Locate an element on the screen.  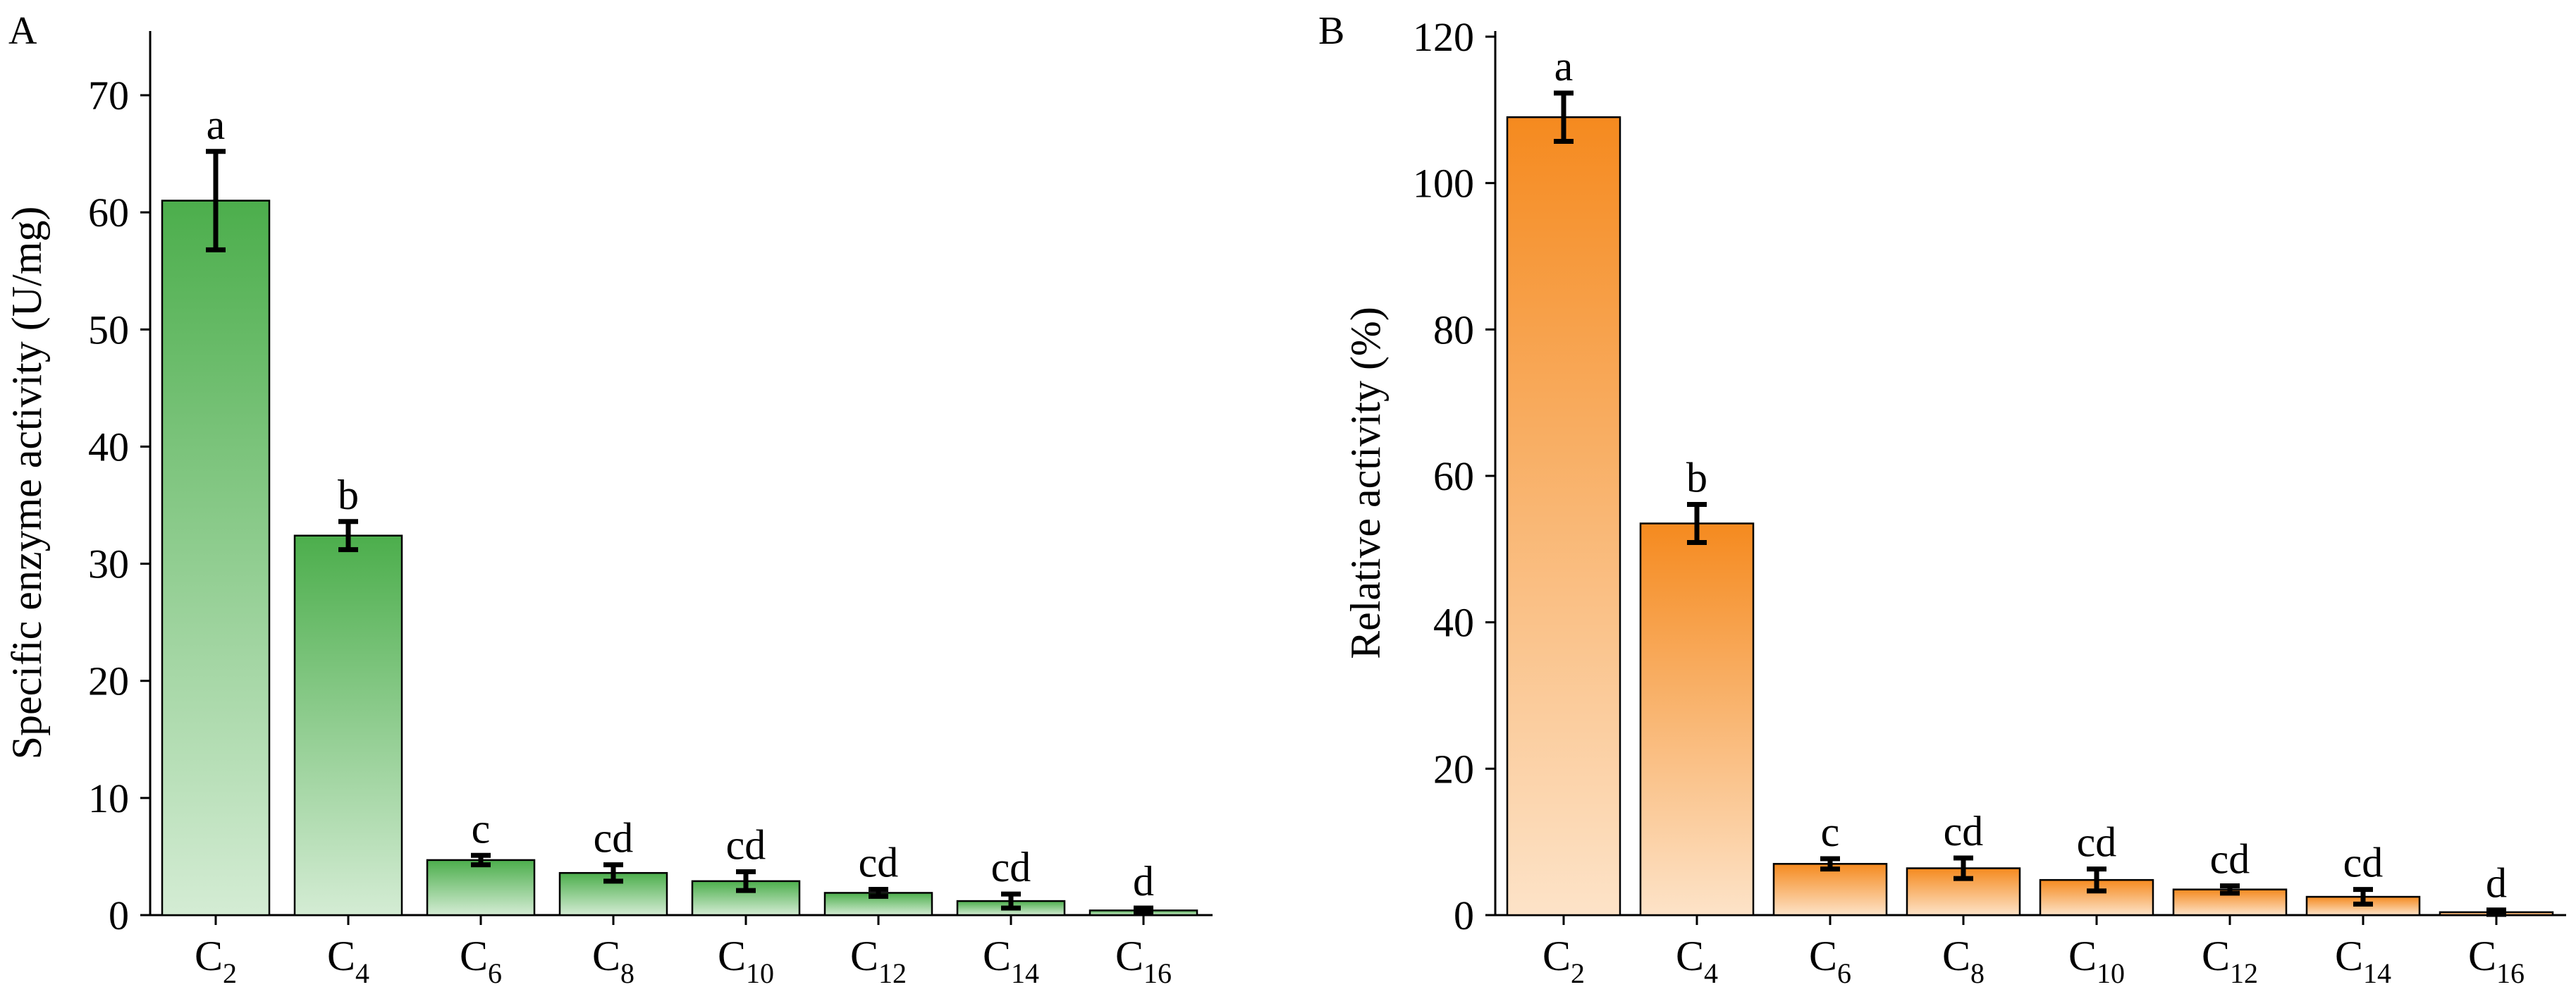
y-axis-label: Specific enzyme activity (U/mg) is located at coordinates (27, 483).